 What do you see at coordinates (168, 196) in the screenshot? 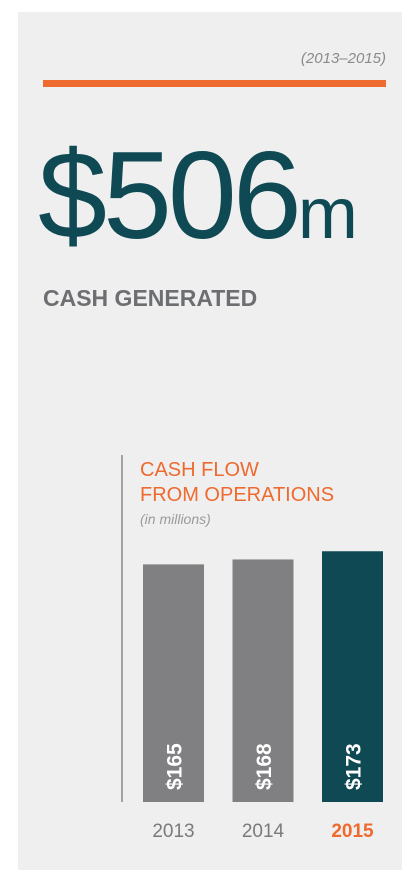
I see `amount-value: $506` at bounding box center [168, 196].